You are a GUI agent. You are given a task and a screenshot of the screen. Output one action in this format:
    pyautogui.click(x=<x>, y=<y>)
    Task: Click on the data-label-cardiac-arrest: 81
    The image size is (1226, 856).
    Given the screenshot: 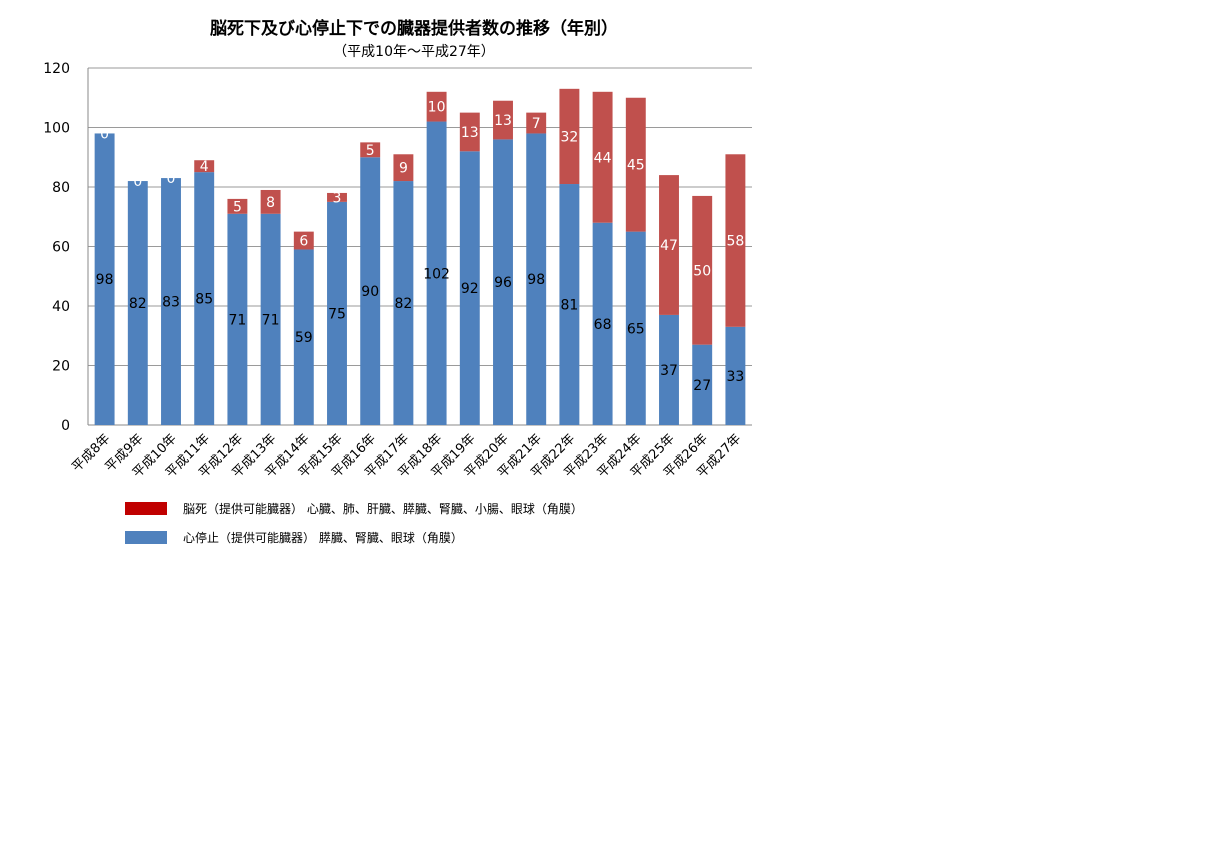 What is the action you would take?
    pyautogui.click(x=569, y=306)
    